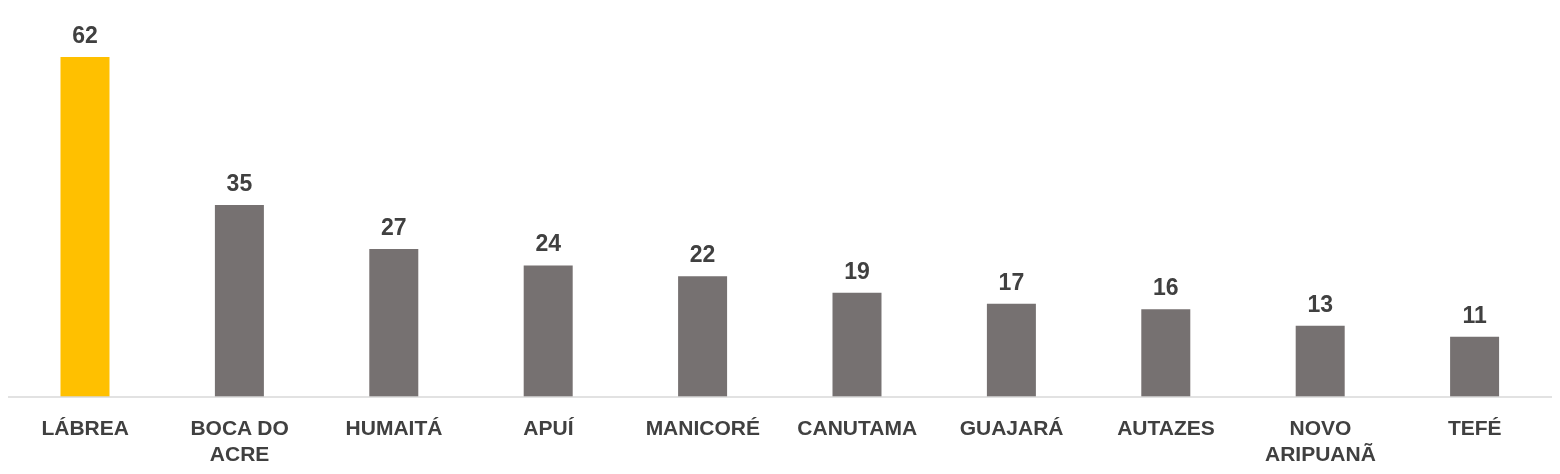  Describe the element at coordinates (857, 427) in the screenshot. I see `x-tick-label: CANUTAMA` at that location.